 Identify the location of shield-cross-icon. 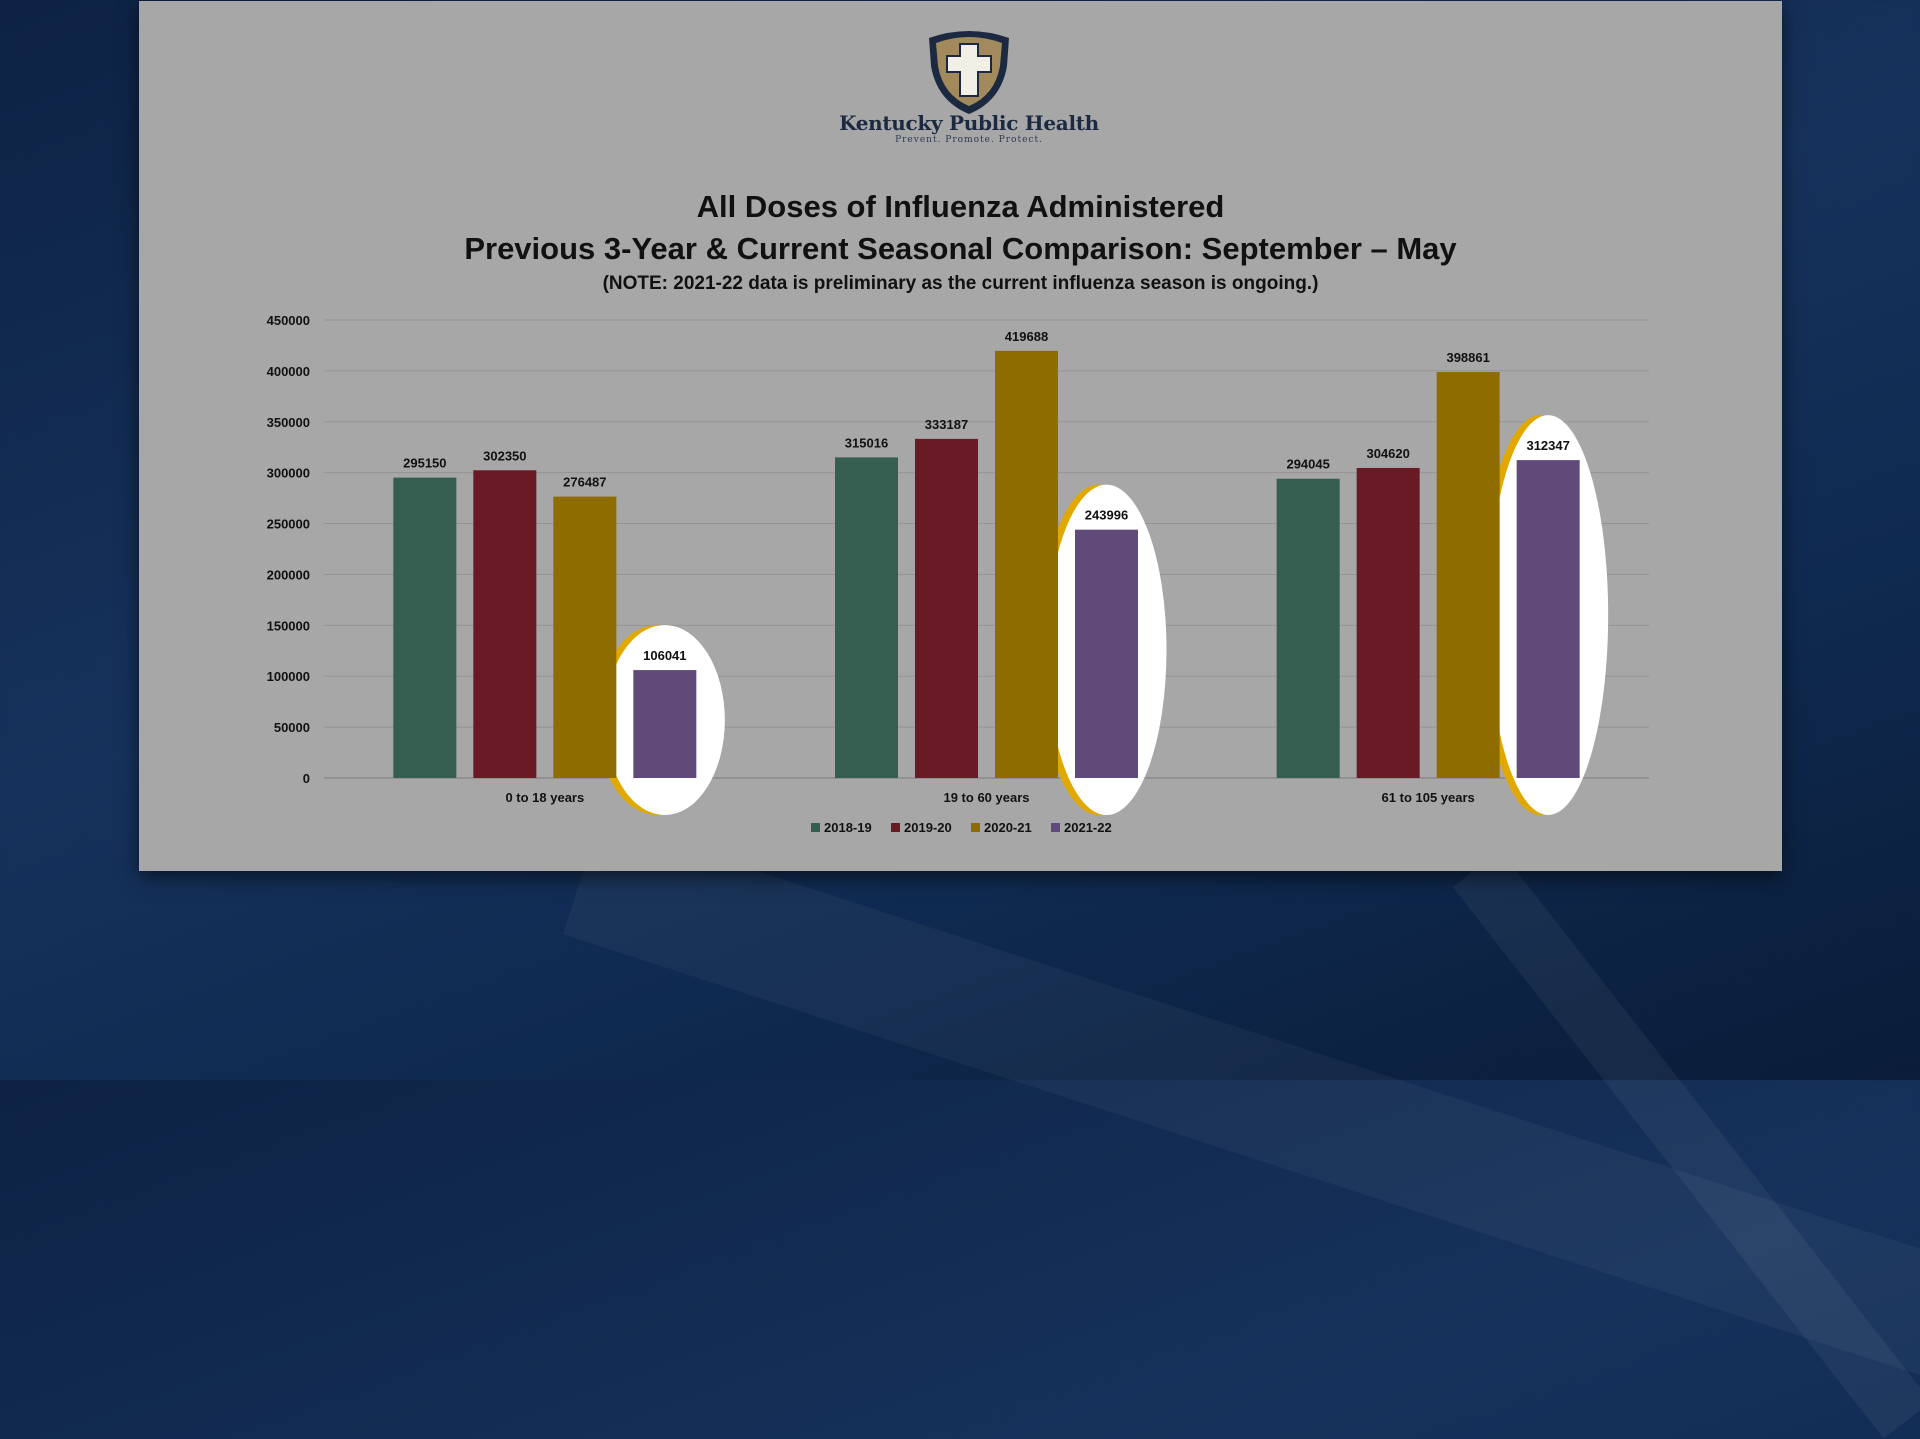
(969, 72).